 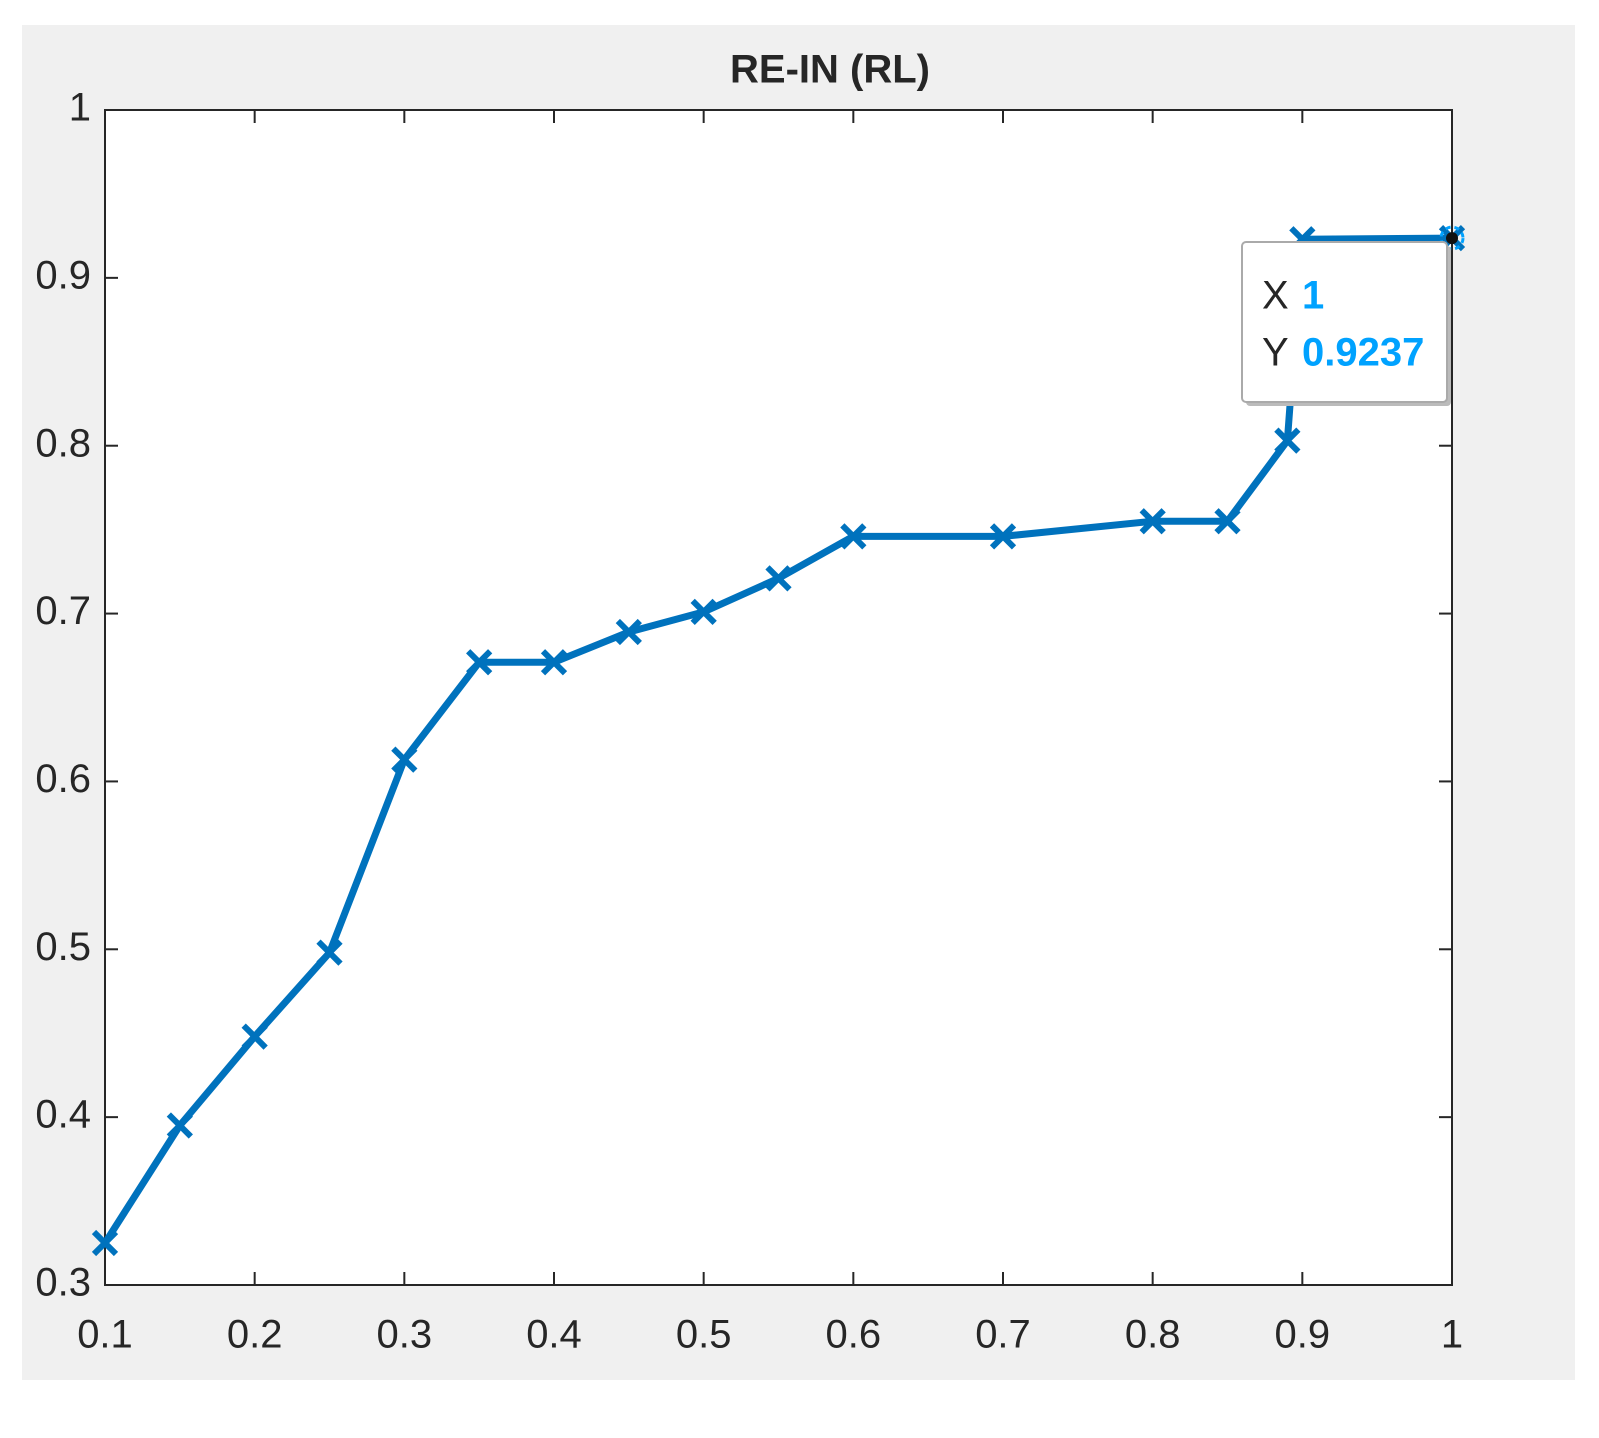 What do you see at coordinates (63, 947) in the screenshot?
I see `y-tick-label: 0.5` at bounding box center [63, 947].